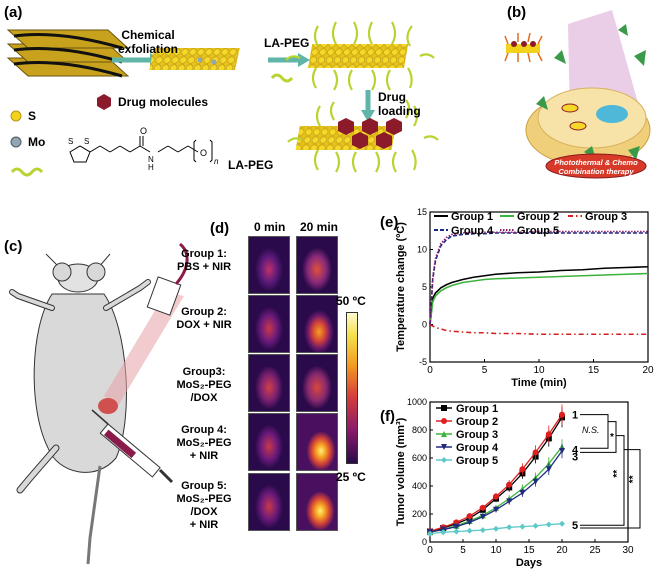 The width and height of the screenshot is (661, 572). I want to click on chart-e-x-tick-label: 20, so click(648, 370).